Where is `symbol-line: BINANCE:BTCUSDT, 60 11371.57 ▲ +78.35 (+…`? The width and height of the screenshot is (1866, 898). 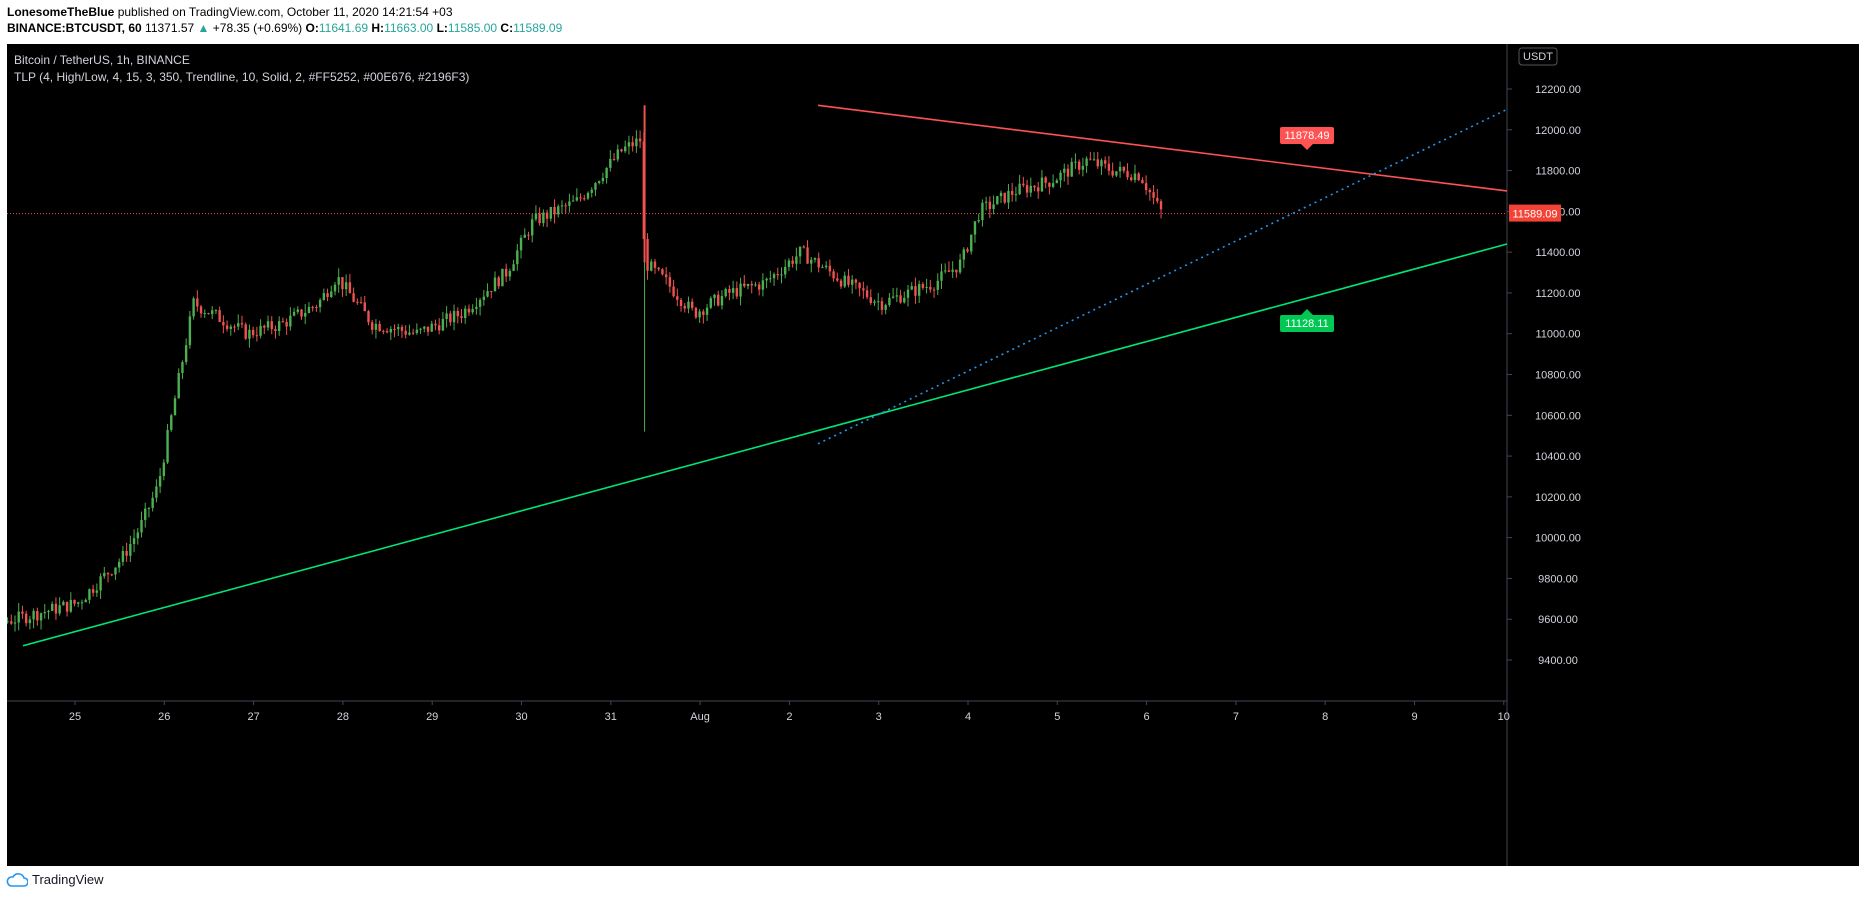
symbol-line: BINANCE:BTCUSDT, 60 11371.57 ▲ +78.35 (+… is located at coordinates (284, 28).